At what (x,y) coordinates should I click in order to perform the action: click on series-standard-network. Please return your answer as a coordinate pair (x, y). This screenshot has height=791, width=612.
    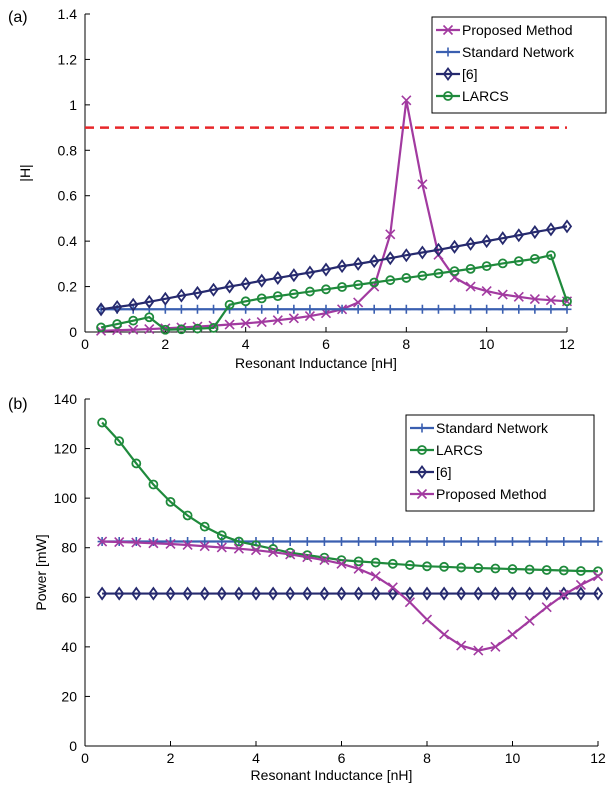
    Looking at the image, I should click on (334, 309).